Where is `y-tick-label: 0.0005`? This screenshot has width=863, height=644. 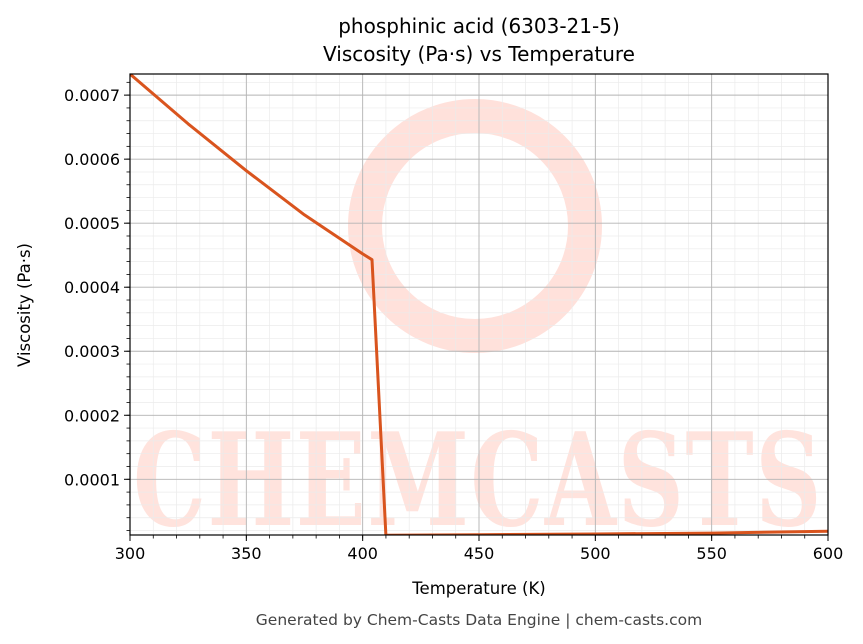 y-tick-label: 0.0005 is located at coordinates (92, 223).